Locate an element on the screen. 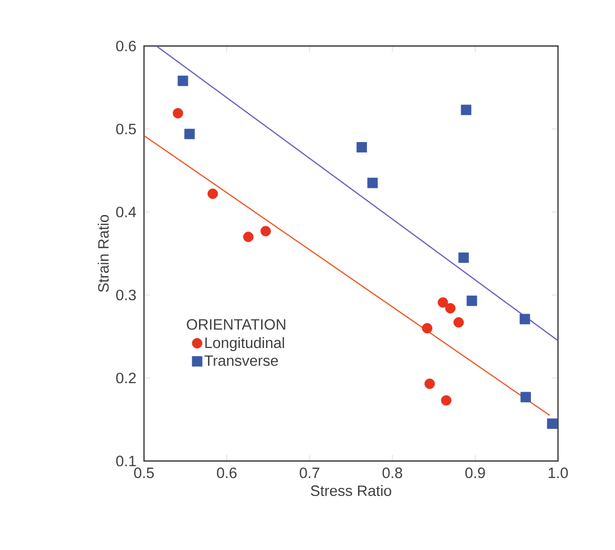  x-tick-label: 0.8 is located at coordinates (392, 473).